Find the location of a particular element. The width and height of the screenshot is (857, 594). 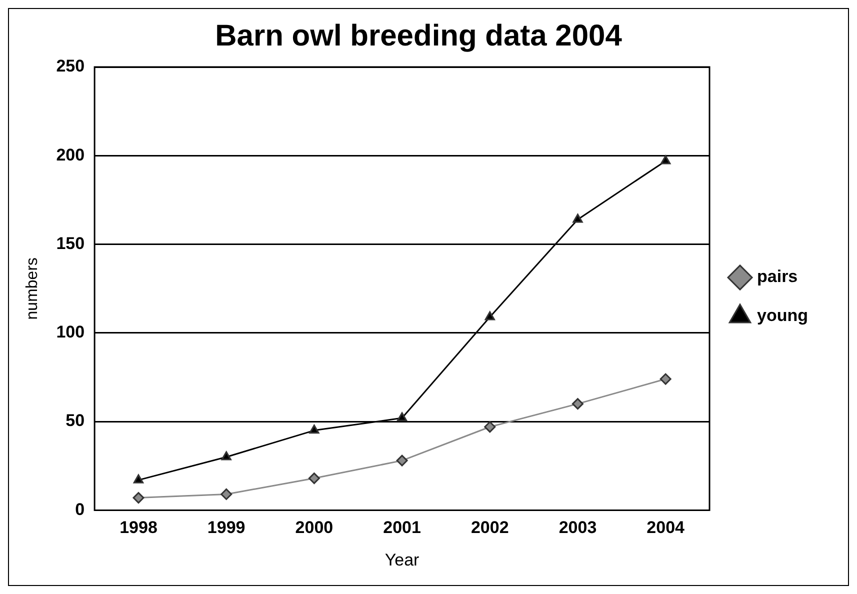

legend-label: young is located at coordinates (782, 316).